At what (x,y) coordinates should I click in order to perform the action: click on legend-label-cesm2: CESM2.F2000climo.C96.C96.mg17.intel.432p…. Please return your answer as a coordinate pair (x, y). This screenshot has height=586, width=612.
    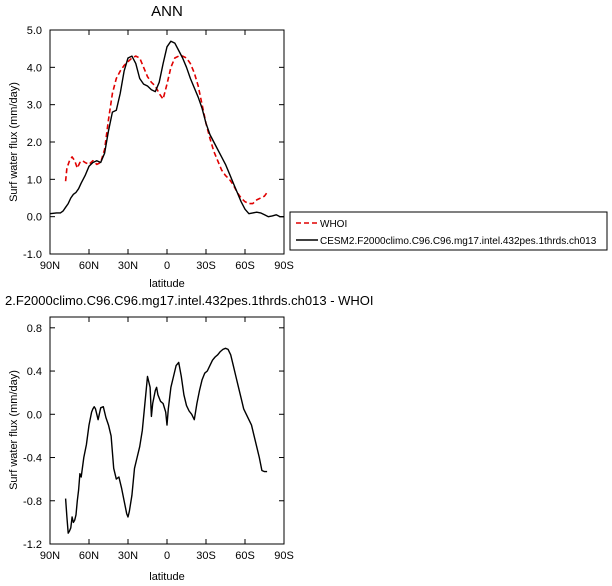
    Looking at the image, I should click on (458, 241).